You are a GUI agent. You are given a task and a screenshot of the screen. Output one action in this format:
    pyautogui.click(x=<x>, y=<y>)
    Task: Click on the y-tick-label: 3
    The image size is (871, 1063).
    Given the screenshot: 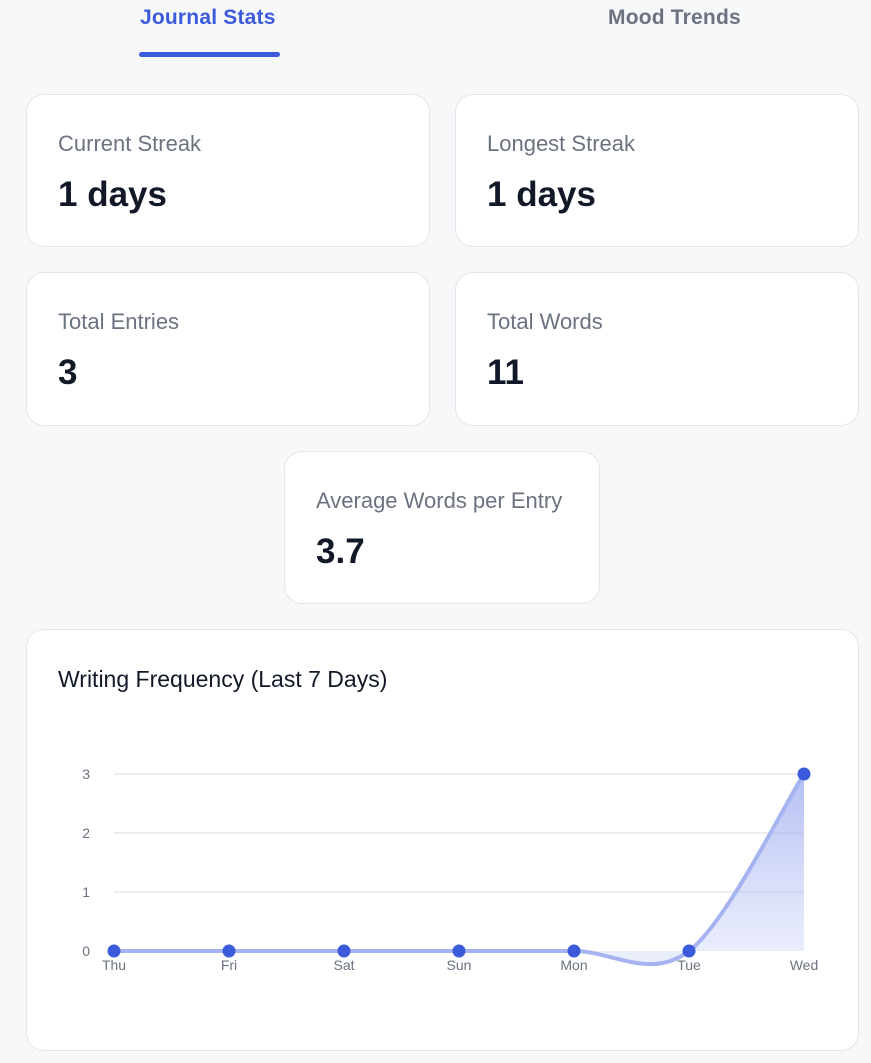 What is the action you would take?
    pyautogui.click(x=86, y=774)
    